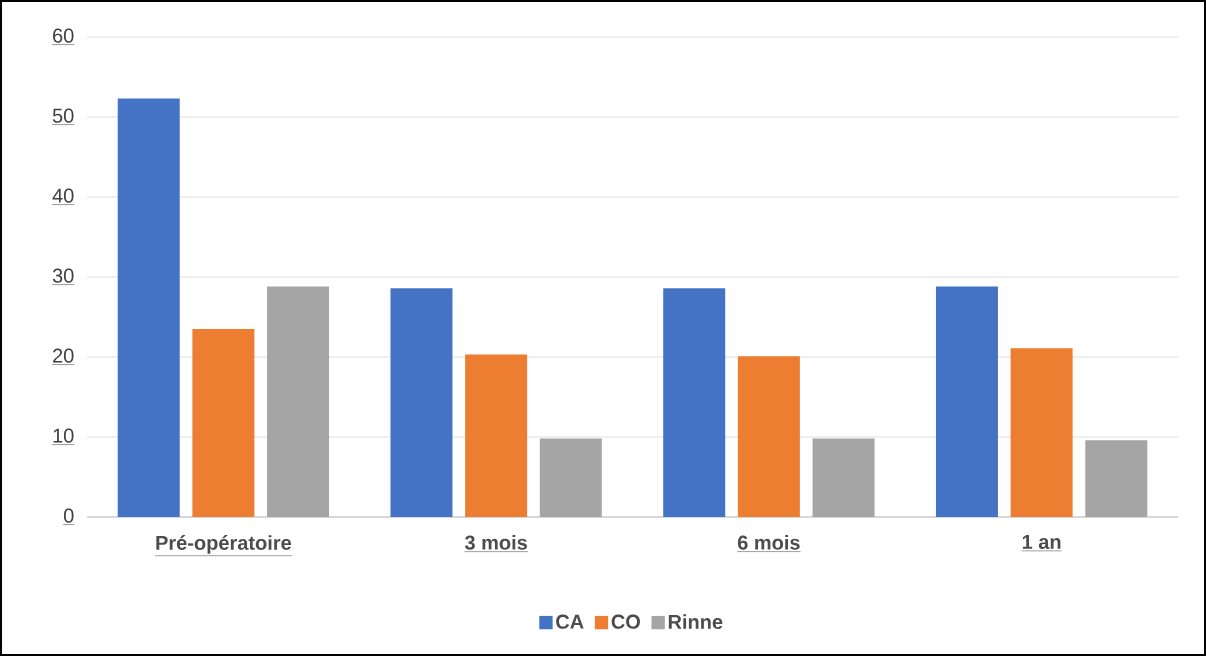 The width and height of the screenshot is (1206, 656). What do you see at coordinates (63, 355) in the screenshot?
I see `y-tick-label: 20` at bounding box center [63, 355].